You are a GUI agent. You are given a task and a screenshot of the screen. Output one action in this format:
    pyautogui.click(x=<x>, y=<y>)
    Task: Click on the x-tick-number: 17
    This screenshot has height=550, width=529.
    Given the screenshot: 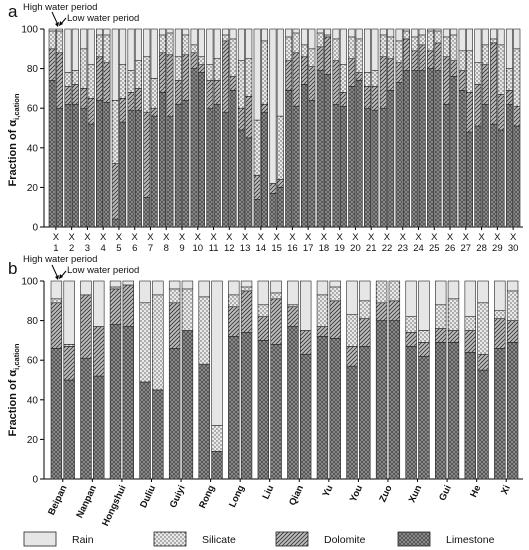 What is the action you would take?
    pyautogui.click(x=308, y=248)
    